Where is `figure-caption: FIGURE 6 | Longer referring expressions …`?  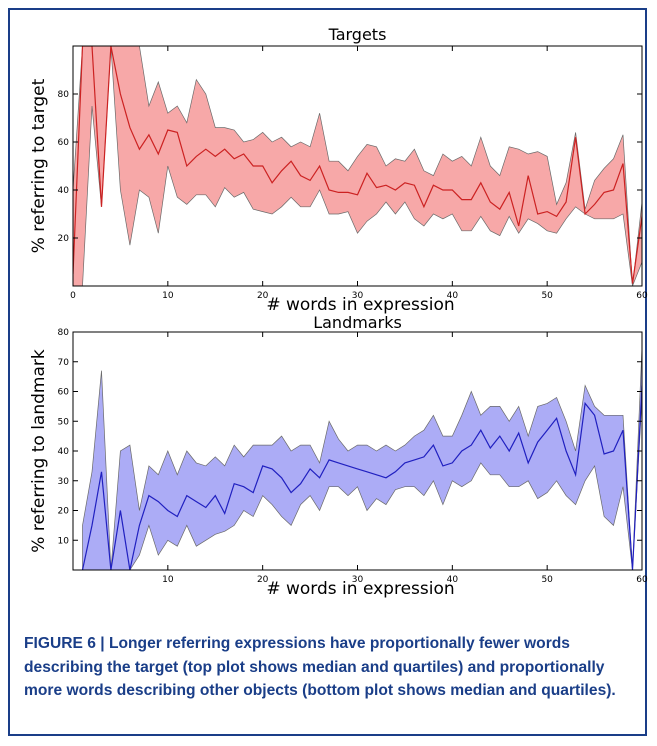
figure-caption: FIGURE 6 | Longer referring expressions … is located at coordinates (329, 667).